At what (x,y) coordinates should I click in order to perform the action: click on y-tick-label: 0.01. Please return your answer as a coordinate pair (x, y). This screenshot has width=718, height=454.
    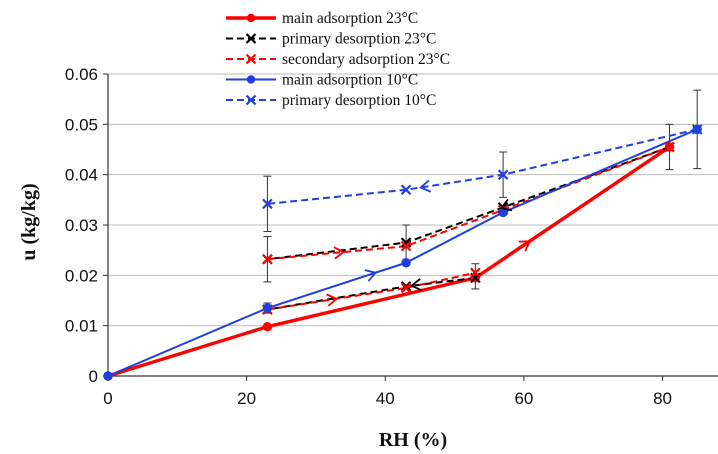
    Looking at the image, I should click on (81, 326).